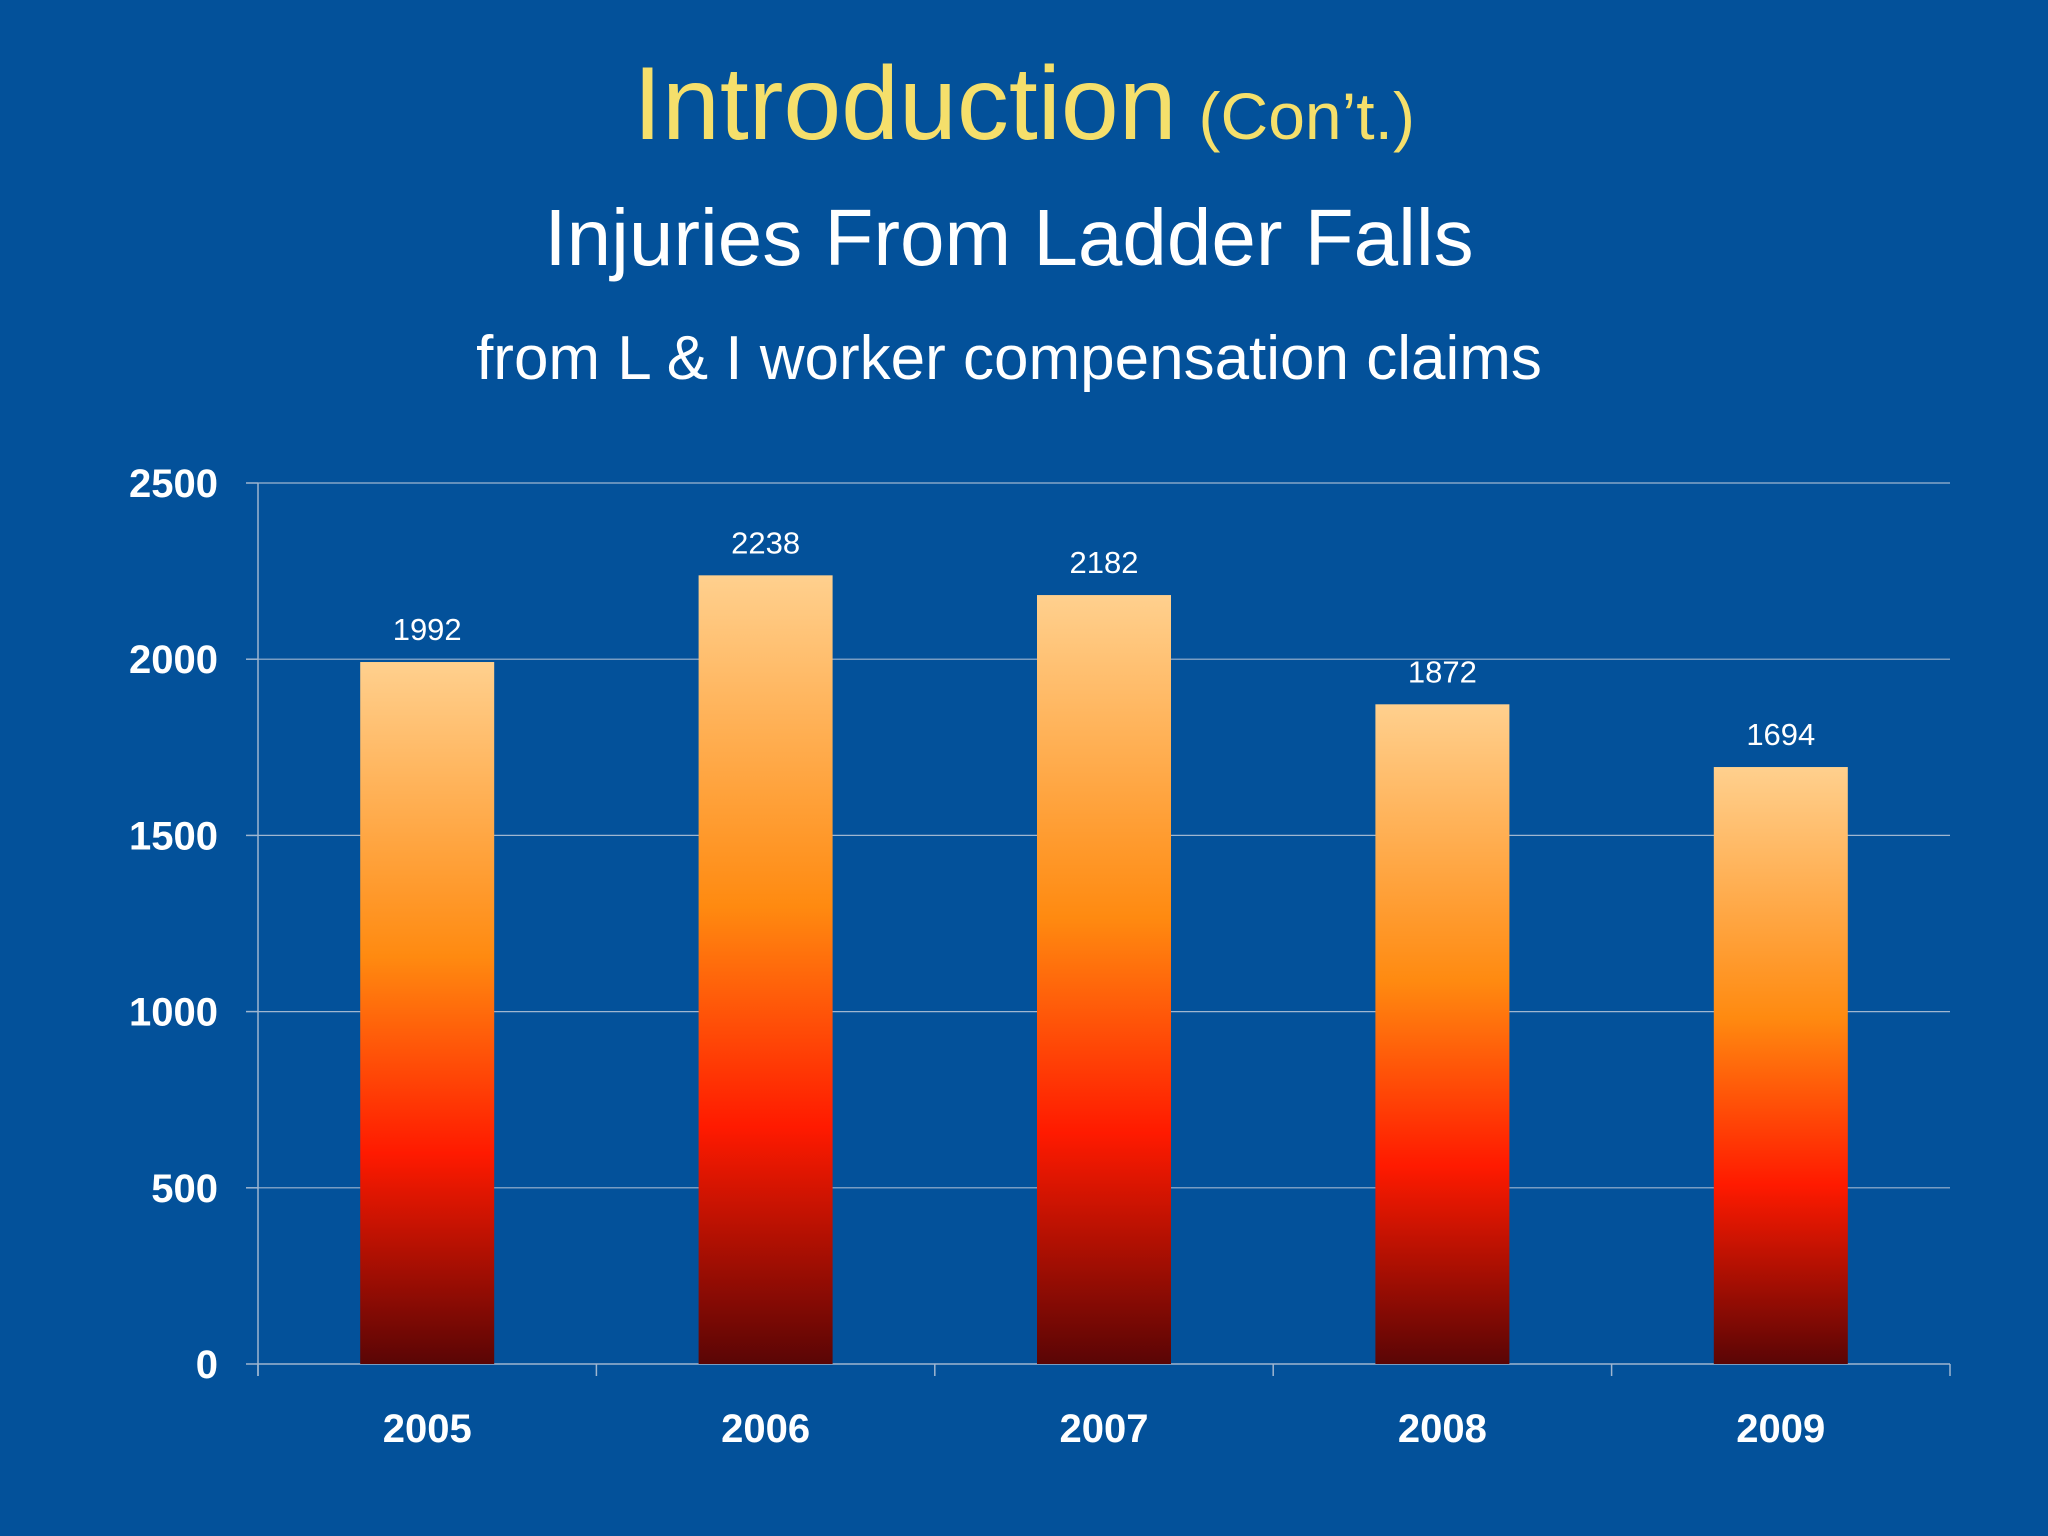 The width and height of the screenshot is (2048, 1536). What do you see at coordinates (1780, 1065) in the screenshot?
I see `bar-2009` at bounding box center [1780, 1065].